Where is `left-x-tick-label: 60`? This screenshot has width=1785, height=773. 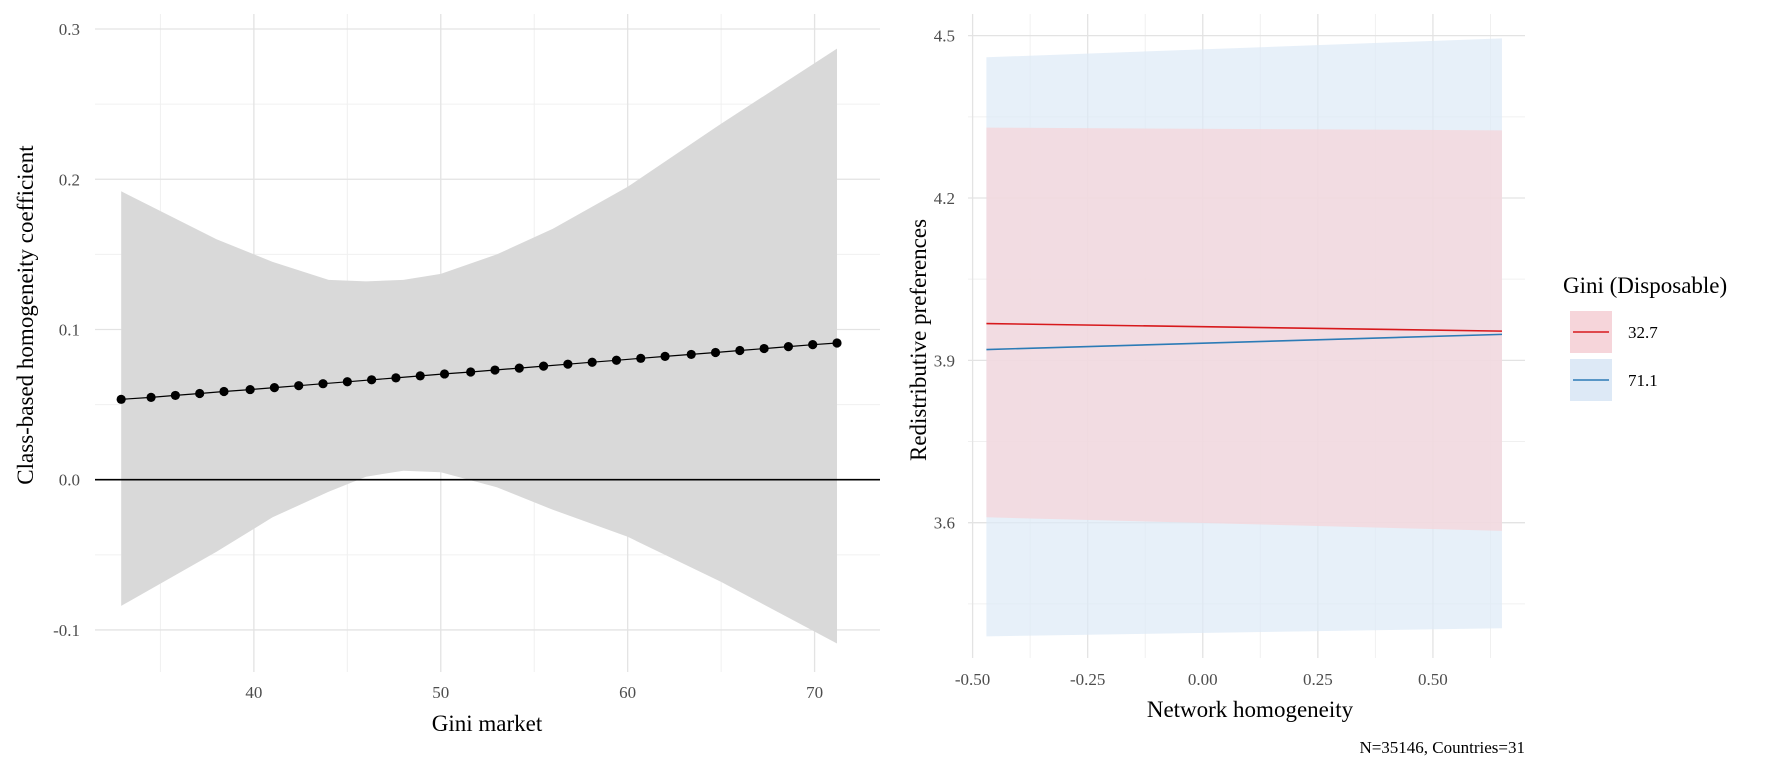 left-x-tick-label: 60 is located at coordinates (627, 692).